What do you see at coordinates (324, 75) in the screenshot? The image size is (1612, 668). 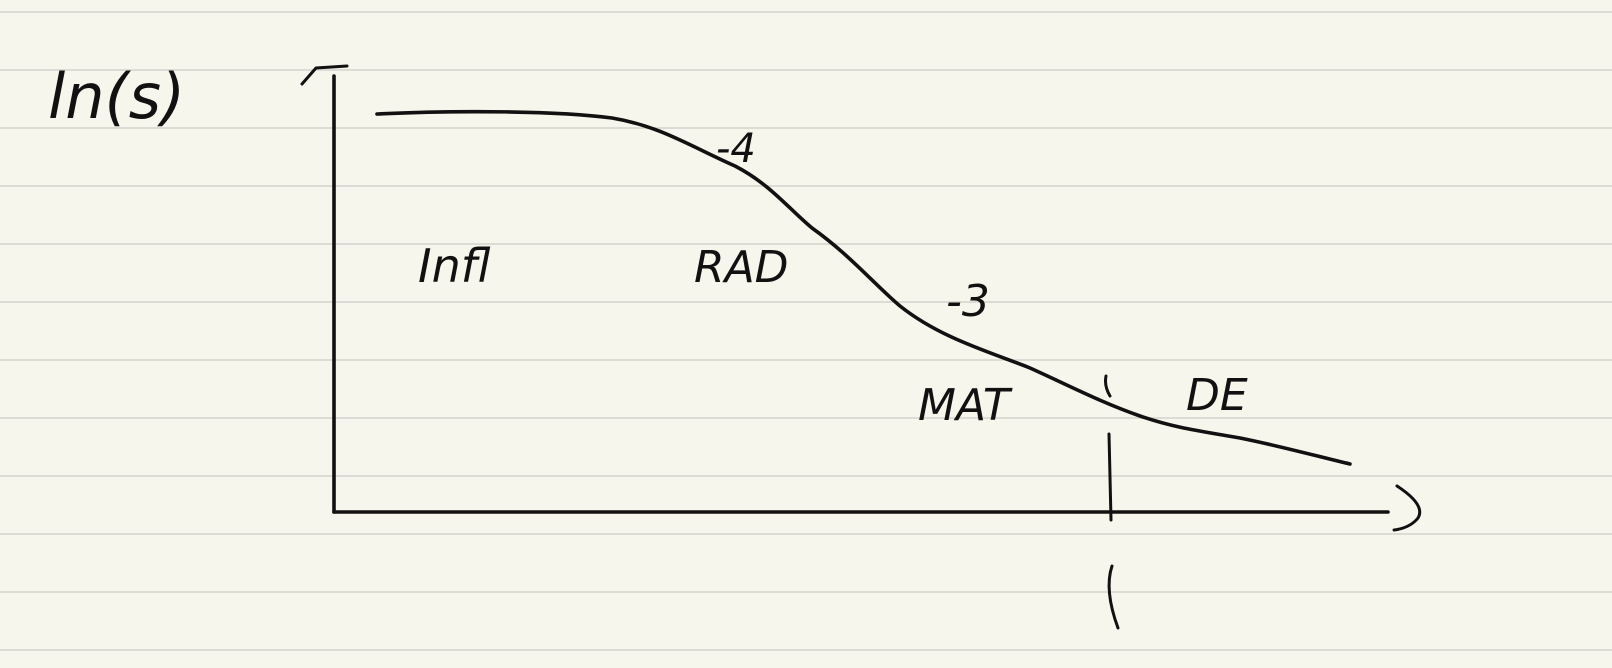 I see `y-axis-arrowhead` at bounding box center [324, 75].